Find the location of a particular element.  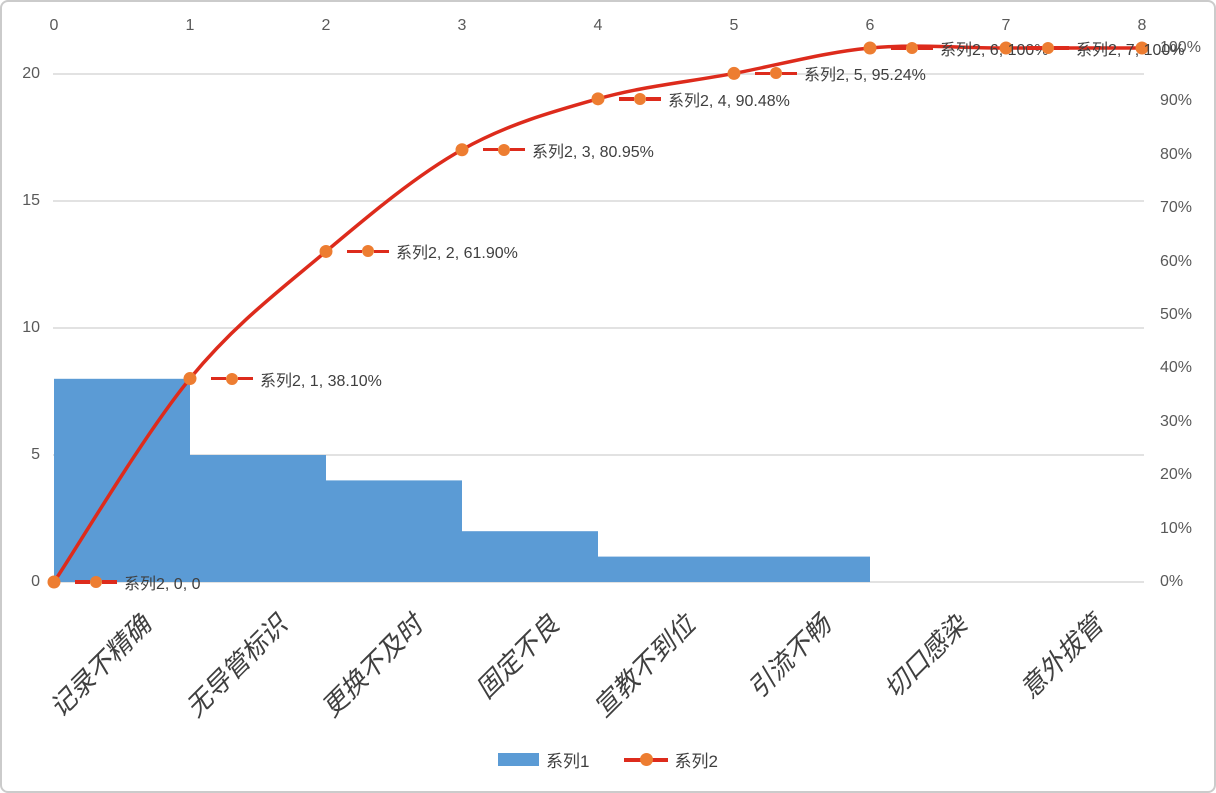

left-axis-tick-5: 5 is located at coordinates (35, 454).